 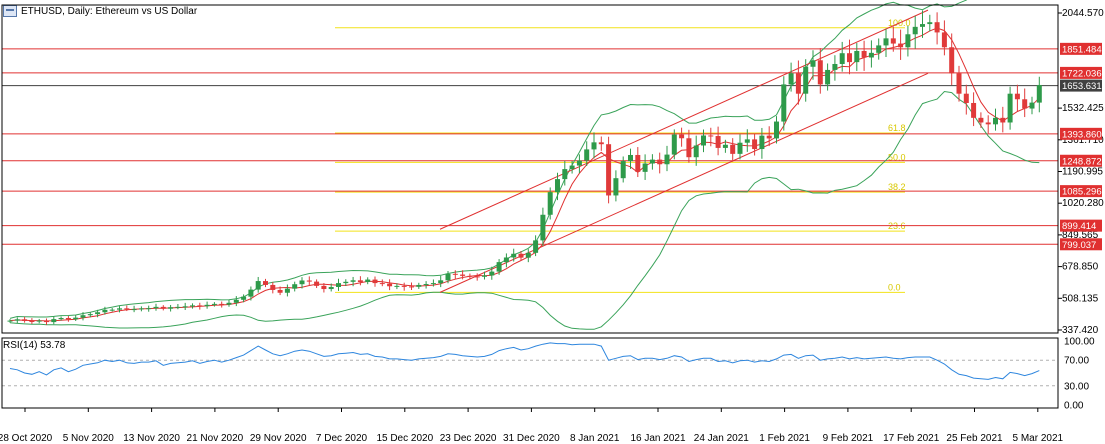 I want to click on price-axis-label: 2044.570, so click(x=1083, y=13).